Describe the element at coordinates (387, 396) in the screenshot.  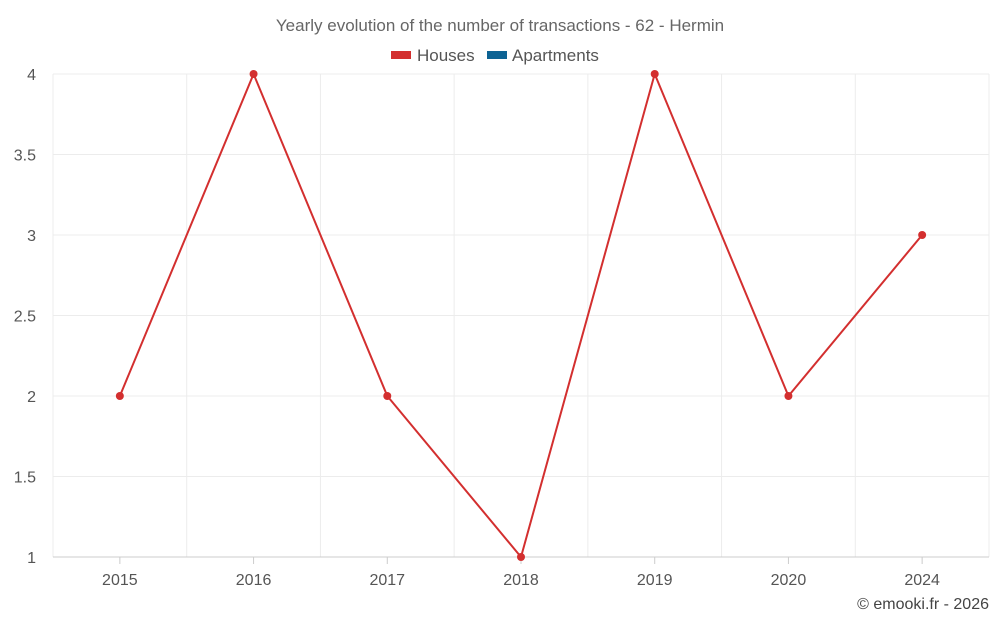
I see `data-point-houses-2017` at that location.